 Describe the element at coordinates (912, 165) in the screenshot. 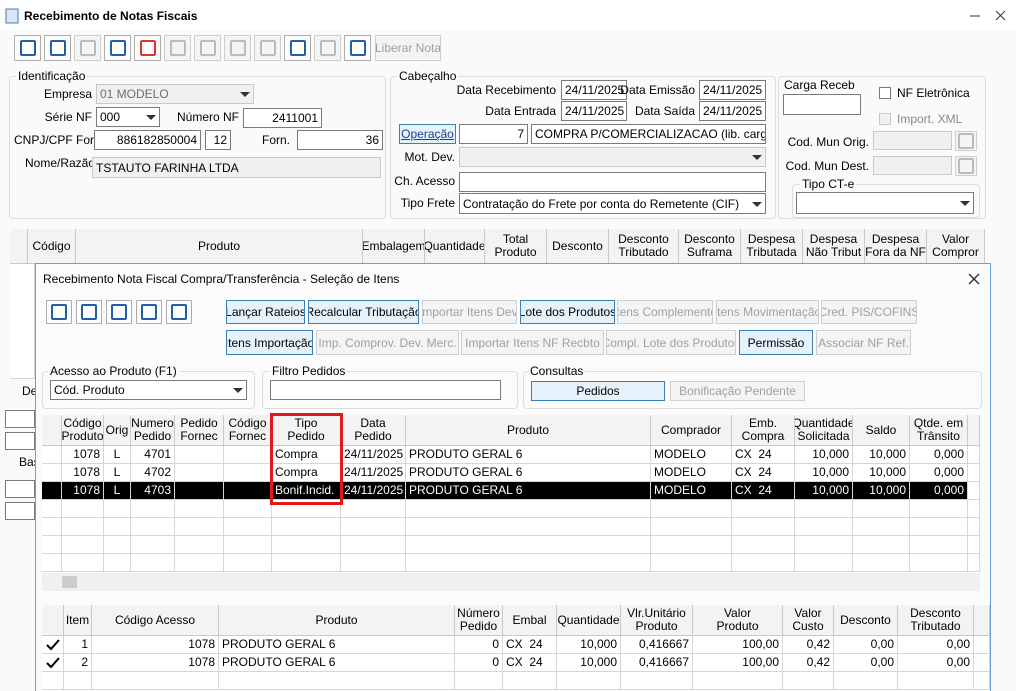

I see `cod-mun-dest-input` at that location.